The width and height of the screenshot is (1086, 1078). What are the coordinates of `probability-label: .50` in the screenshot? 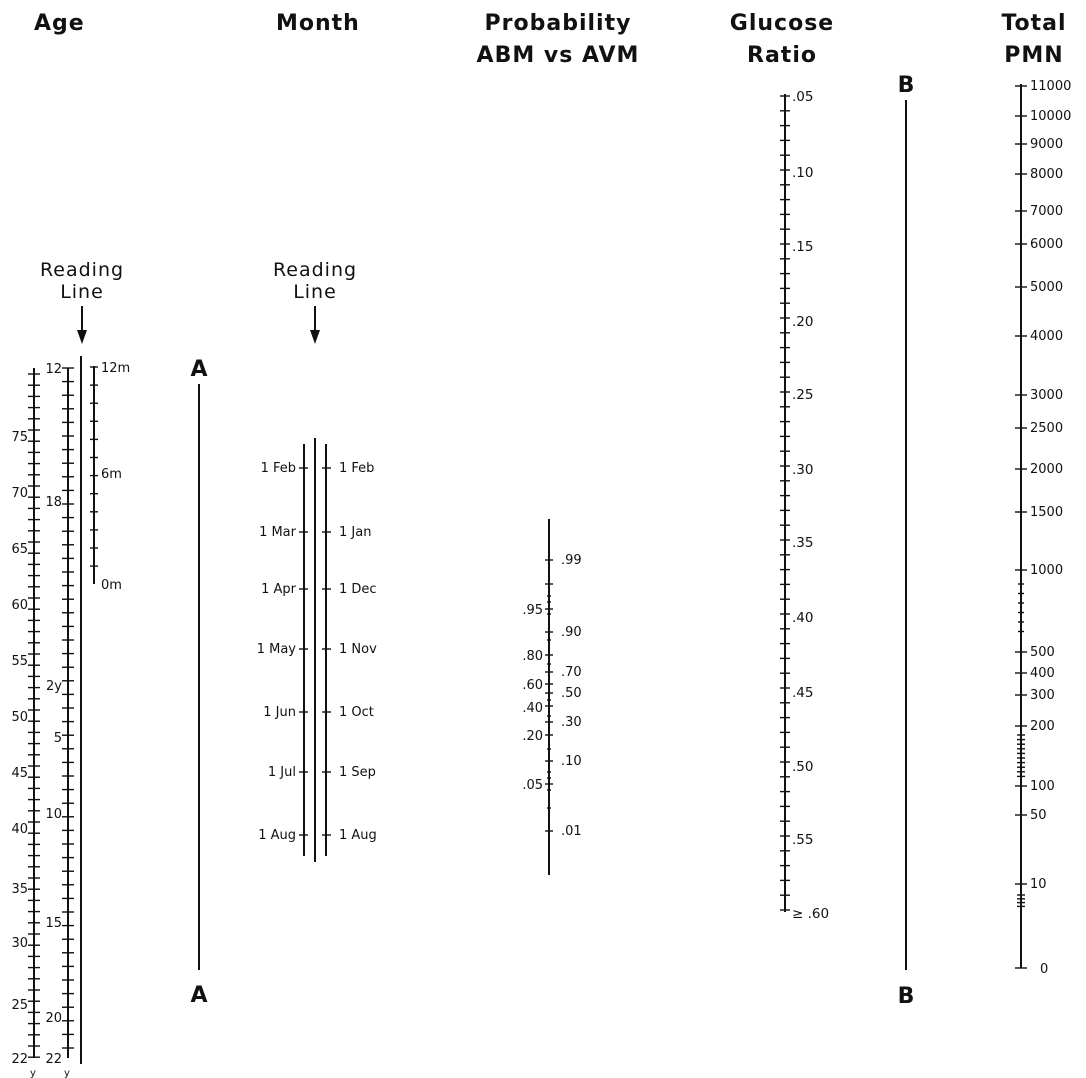 It's located at (571, 693).